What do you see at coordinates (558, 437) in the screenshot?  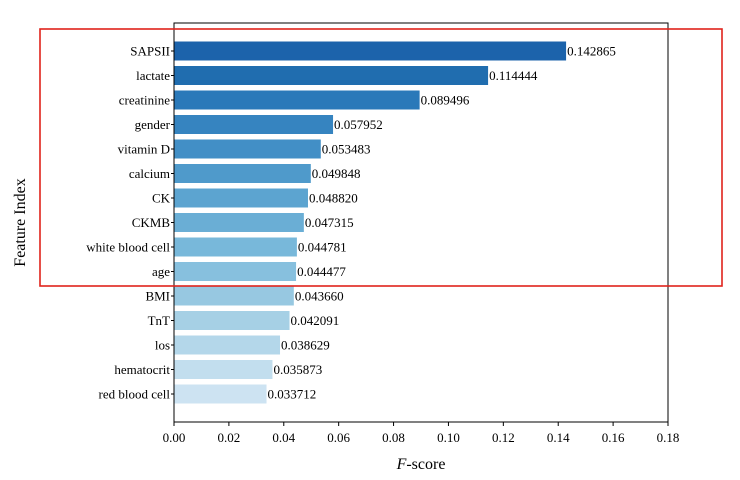 I see `x-tick-label: 0.14` at bounding box center [558, 437].